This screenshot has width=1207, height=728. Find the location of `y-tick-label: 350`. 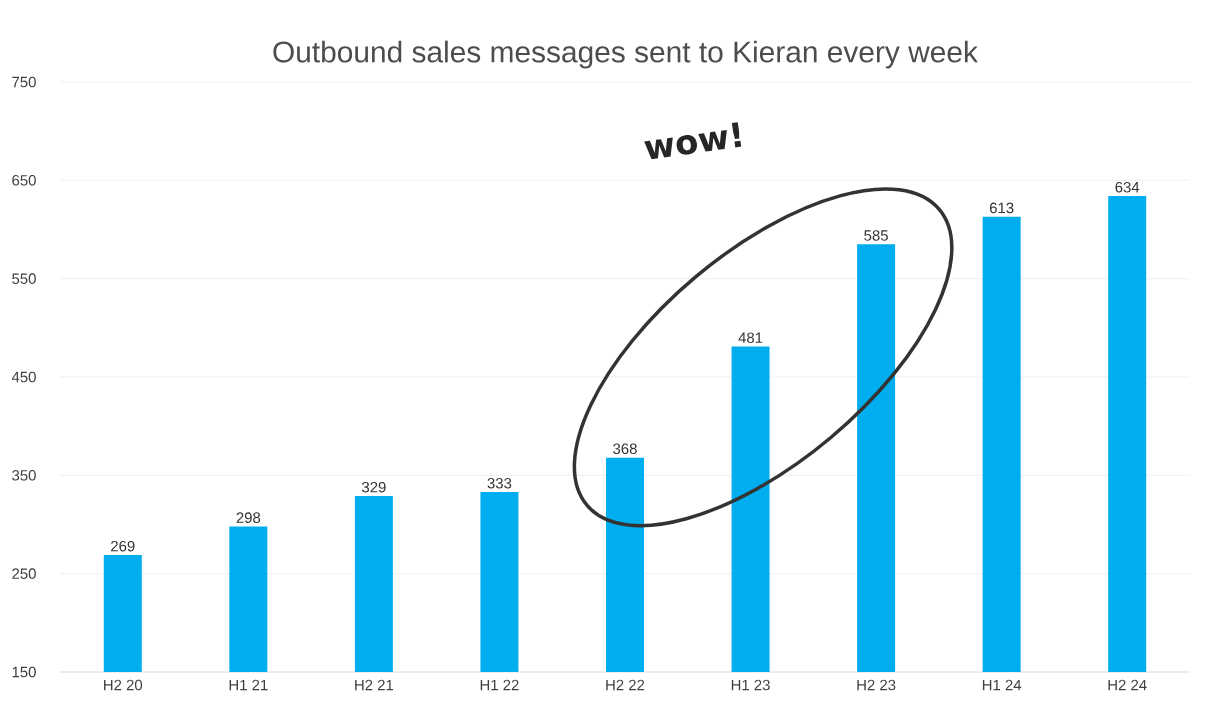

y-tick-label: 350 is located at coordinates (24, 475).